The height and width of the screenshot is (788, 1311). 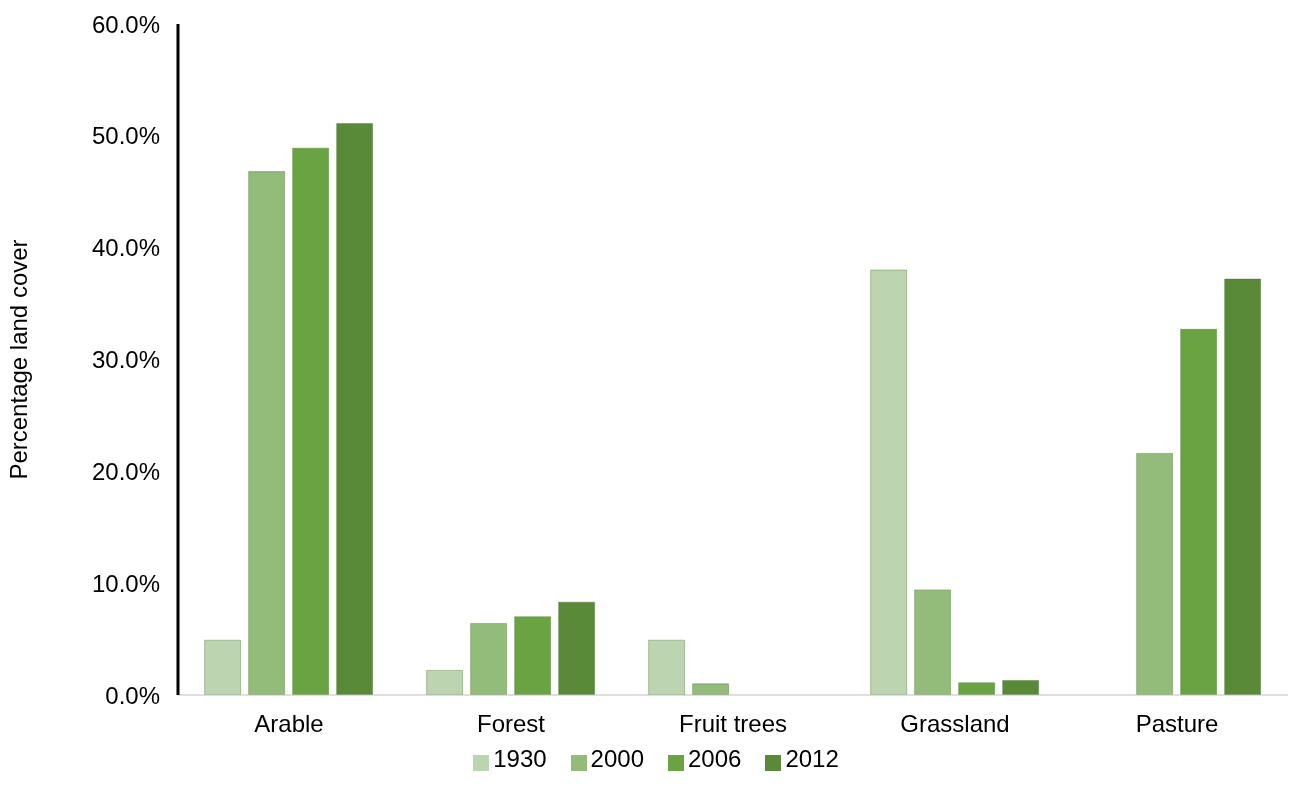 I want to click on y-tick-label: 40.0%, so click(x=125, y=248).